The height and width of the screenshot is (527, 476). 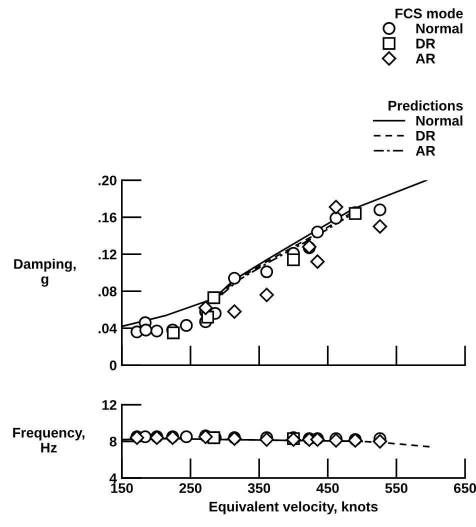 What do you see at coordinates (45, 272) in the screenshot?
I see `y-axis-title: Damping, g` at bounding box center [45, 272].